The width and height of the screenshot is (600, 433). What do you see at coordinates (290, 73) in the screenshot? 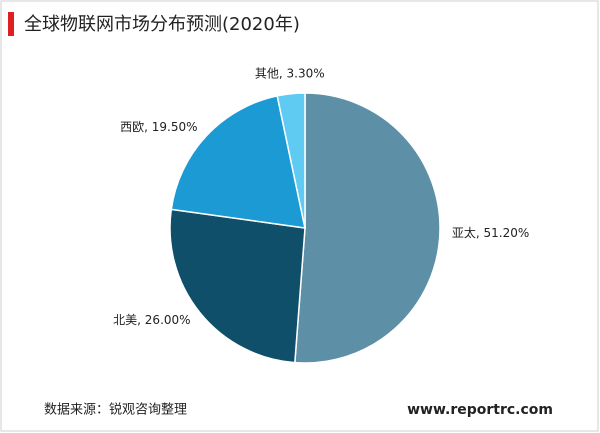
I see `slice-label: 其他, 3.30%` at bounding box center [290, 73].